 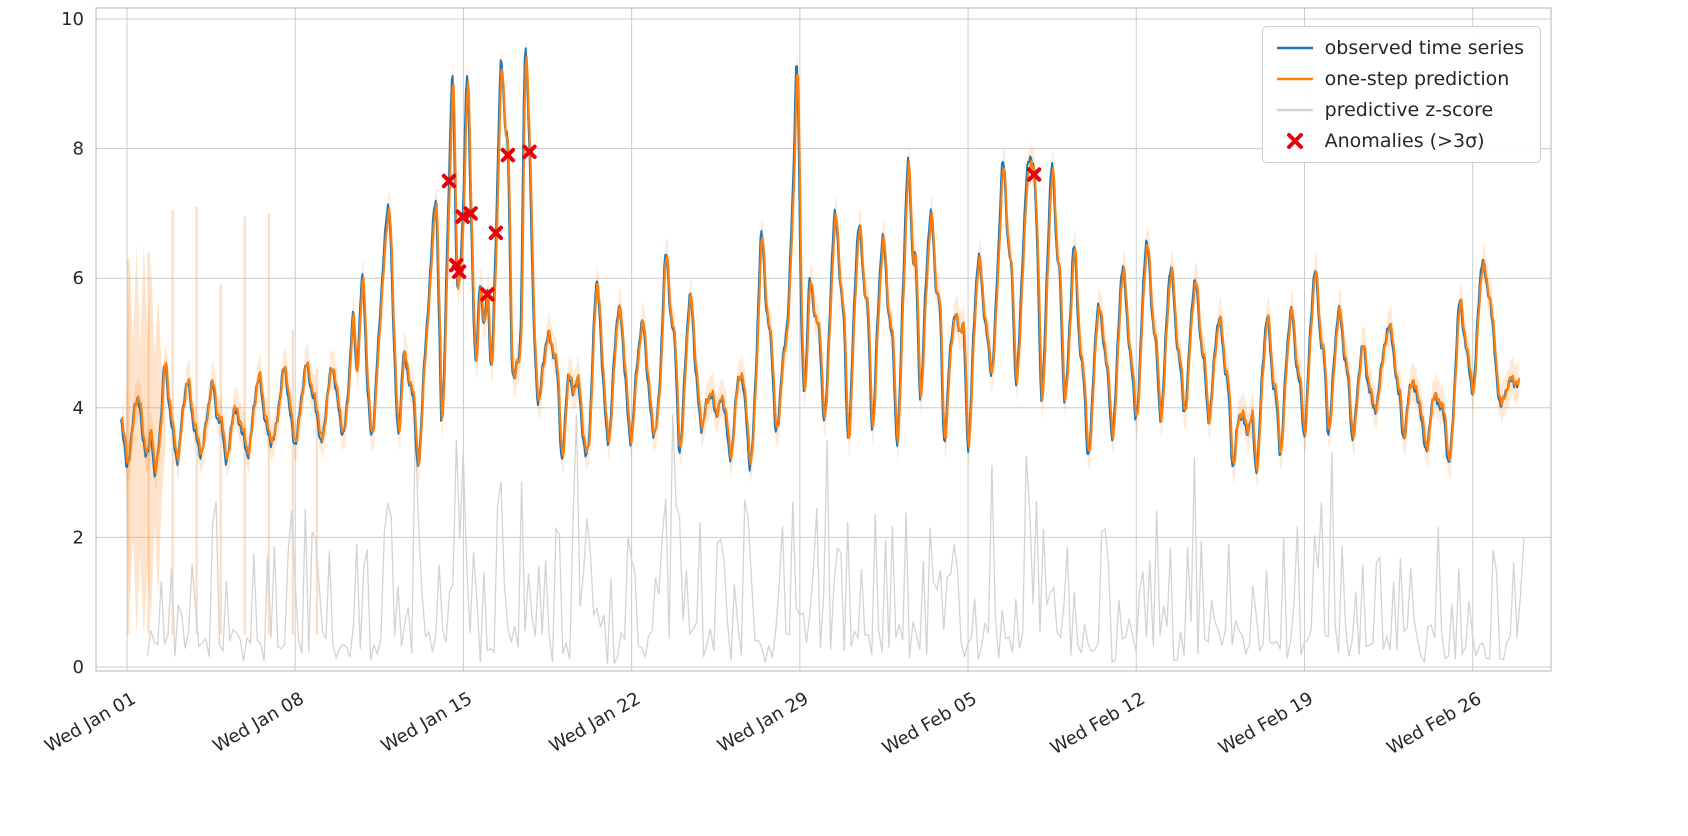 I want to click on zscore-line-swatch, so click(x=1294, y=110).